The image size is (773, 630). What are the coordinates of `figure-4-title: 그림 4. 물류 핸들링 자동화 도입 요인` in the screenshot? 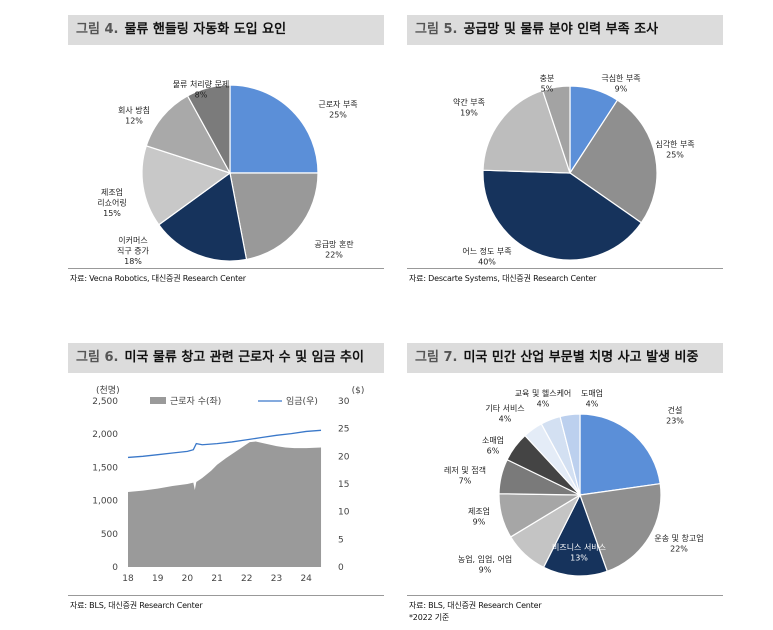 It's located at (226, 30).